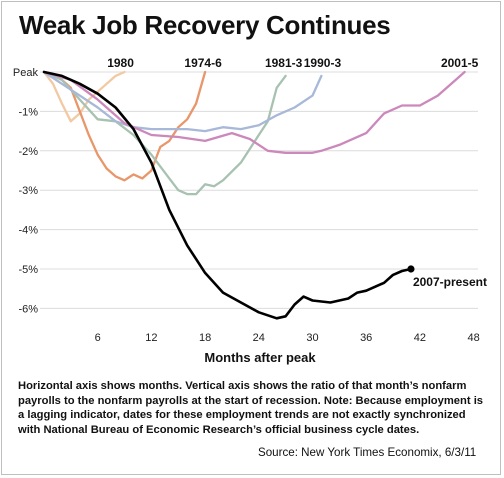 This screenshot has height=478, width=504. Describe the element at coordinates (151, 338) in the screenshot. I see `x-tick-label: 12` at that location.